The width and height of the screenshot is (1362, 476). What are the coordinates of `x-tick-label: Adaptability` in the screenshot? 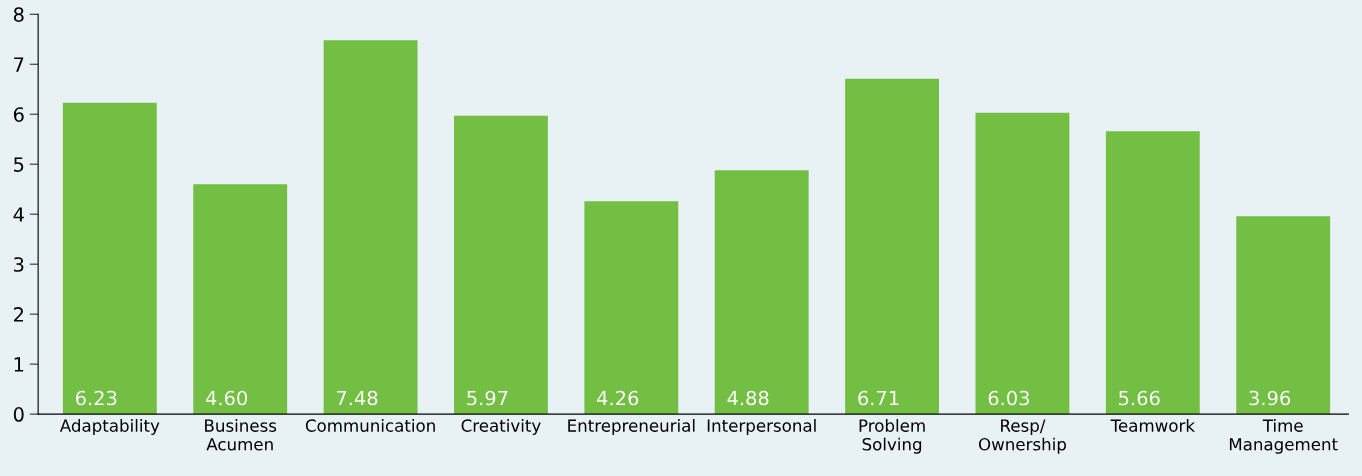 It's located at (109, 427).